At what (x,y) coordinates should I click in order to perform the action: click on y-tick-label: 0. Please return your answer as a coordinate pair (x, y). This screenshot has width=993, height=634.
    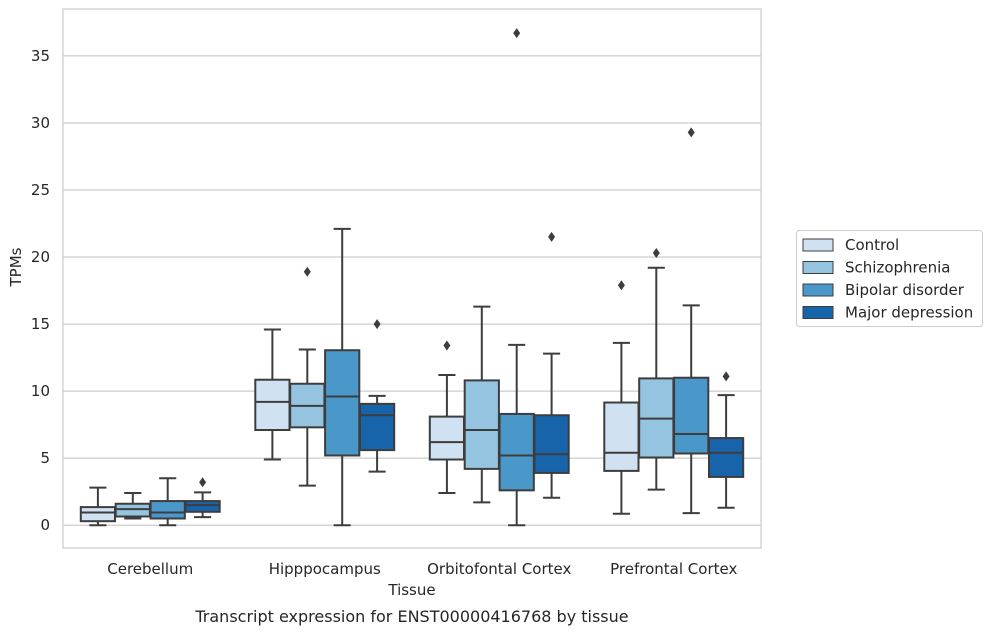
    Looking at the image, I should click on (45, 525).